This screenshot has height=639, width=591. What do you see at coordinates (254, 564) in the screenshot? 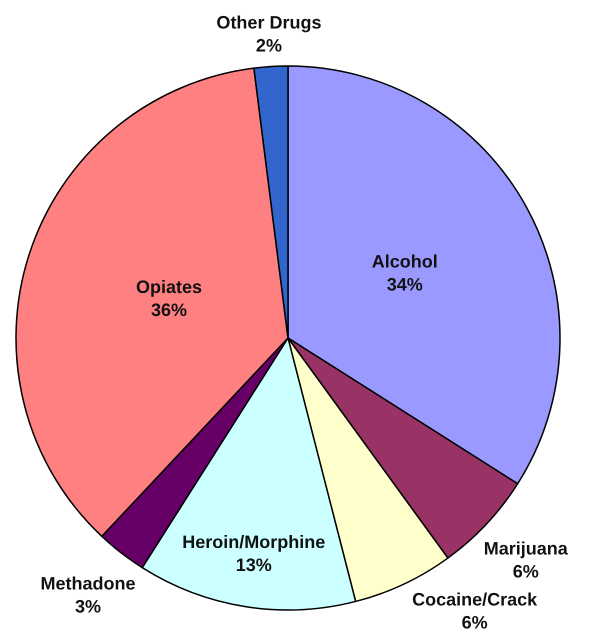
I see `data-label: 13%` at bounding box center [254, 564].